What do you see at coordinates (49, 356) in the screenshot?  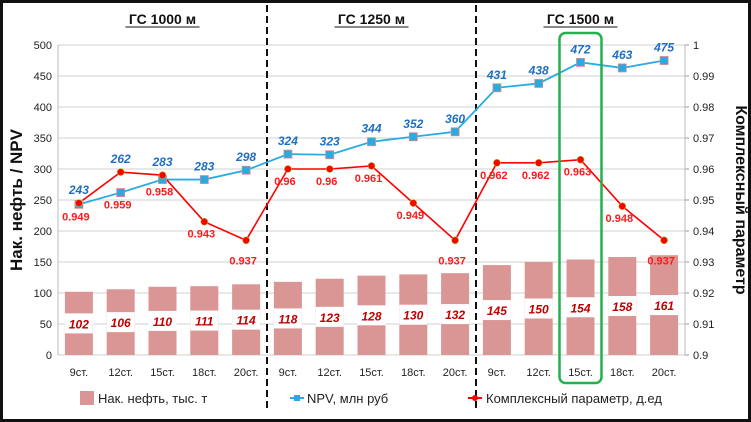 I see `y-tick-label: 0` at bounding box center [49, 356].